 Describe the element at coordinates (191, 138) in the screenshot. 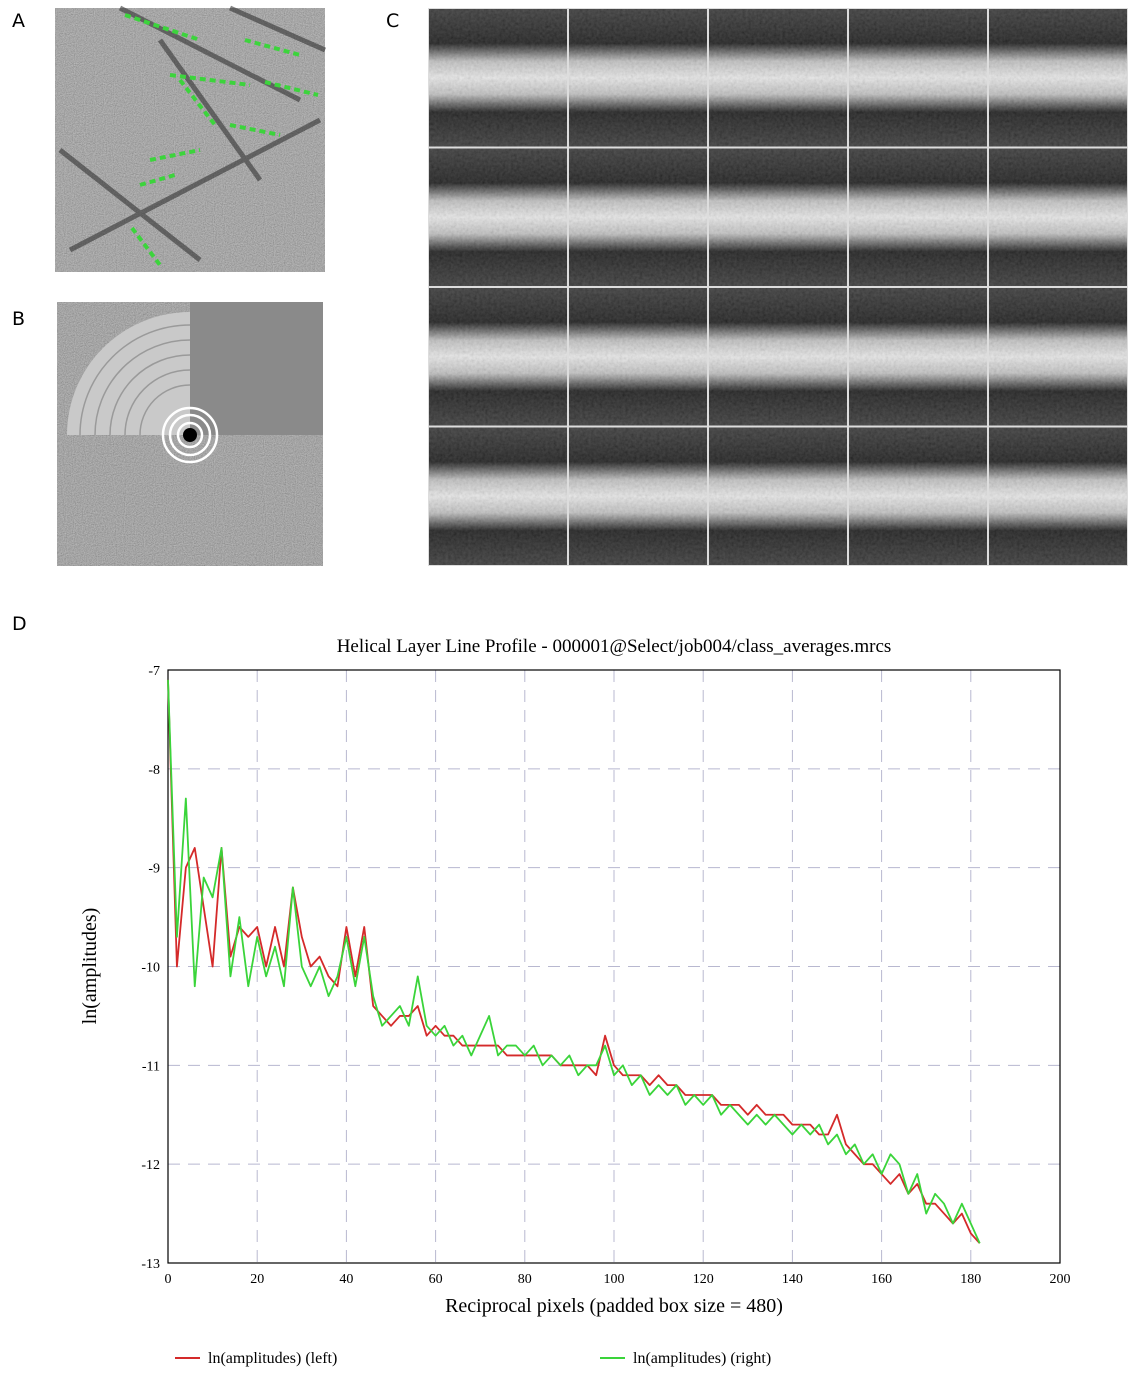

I see `micrograph` at that location.